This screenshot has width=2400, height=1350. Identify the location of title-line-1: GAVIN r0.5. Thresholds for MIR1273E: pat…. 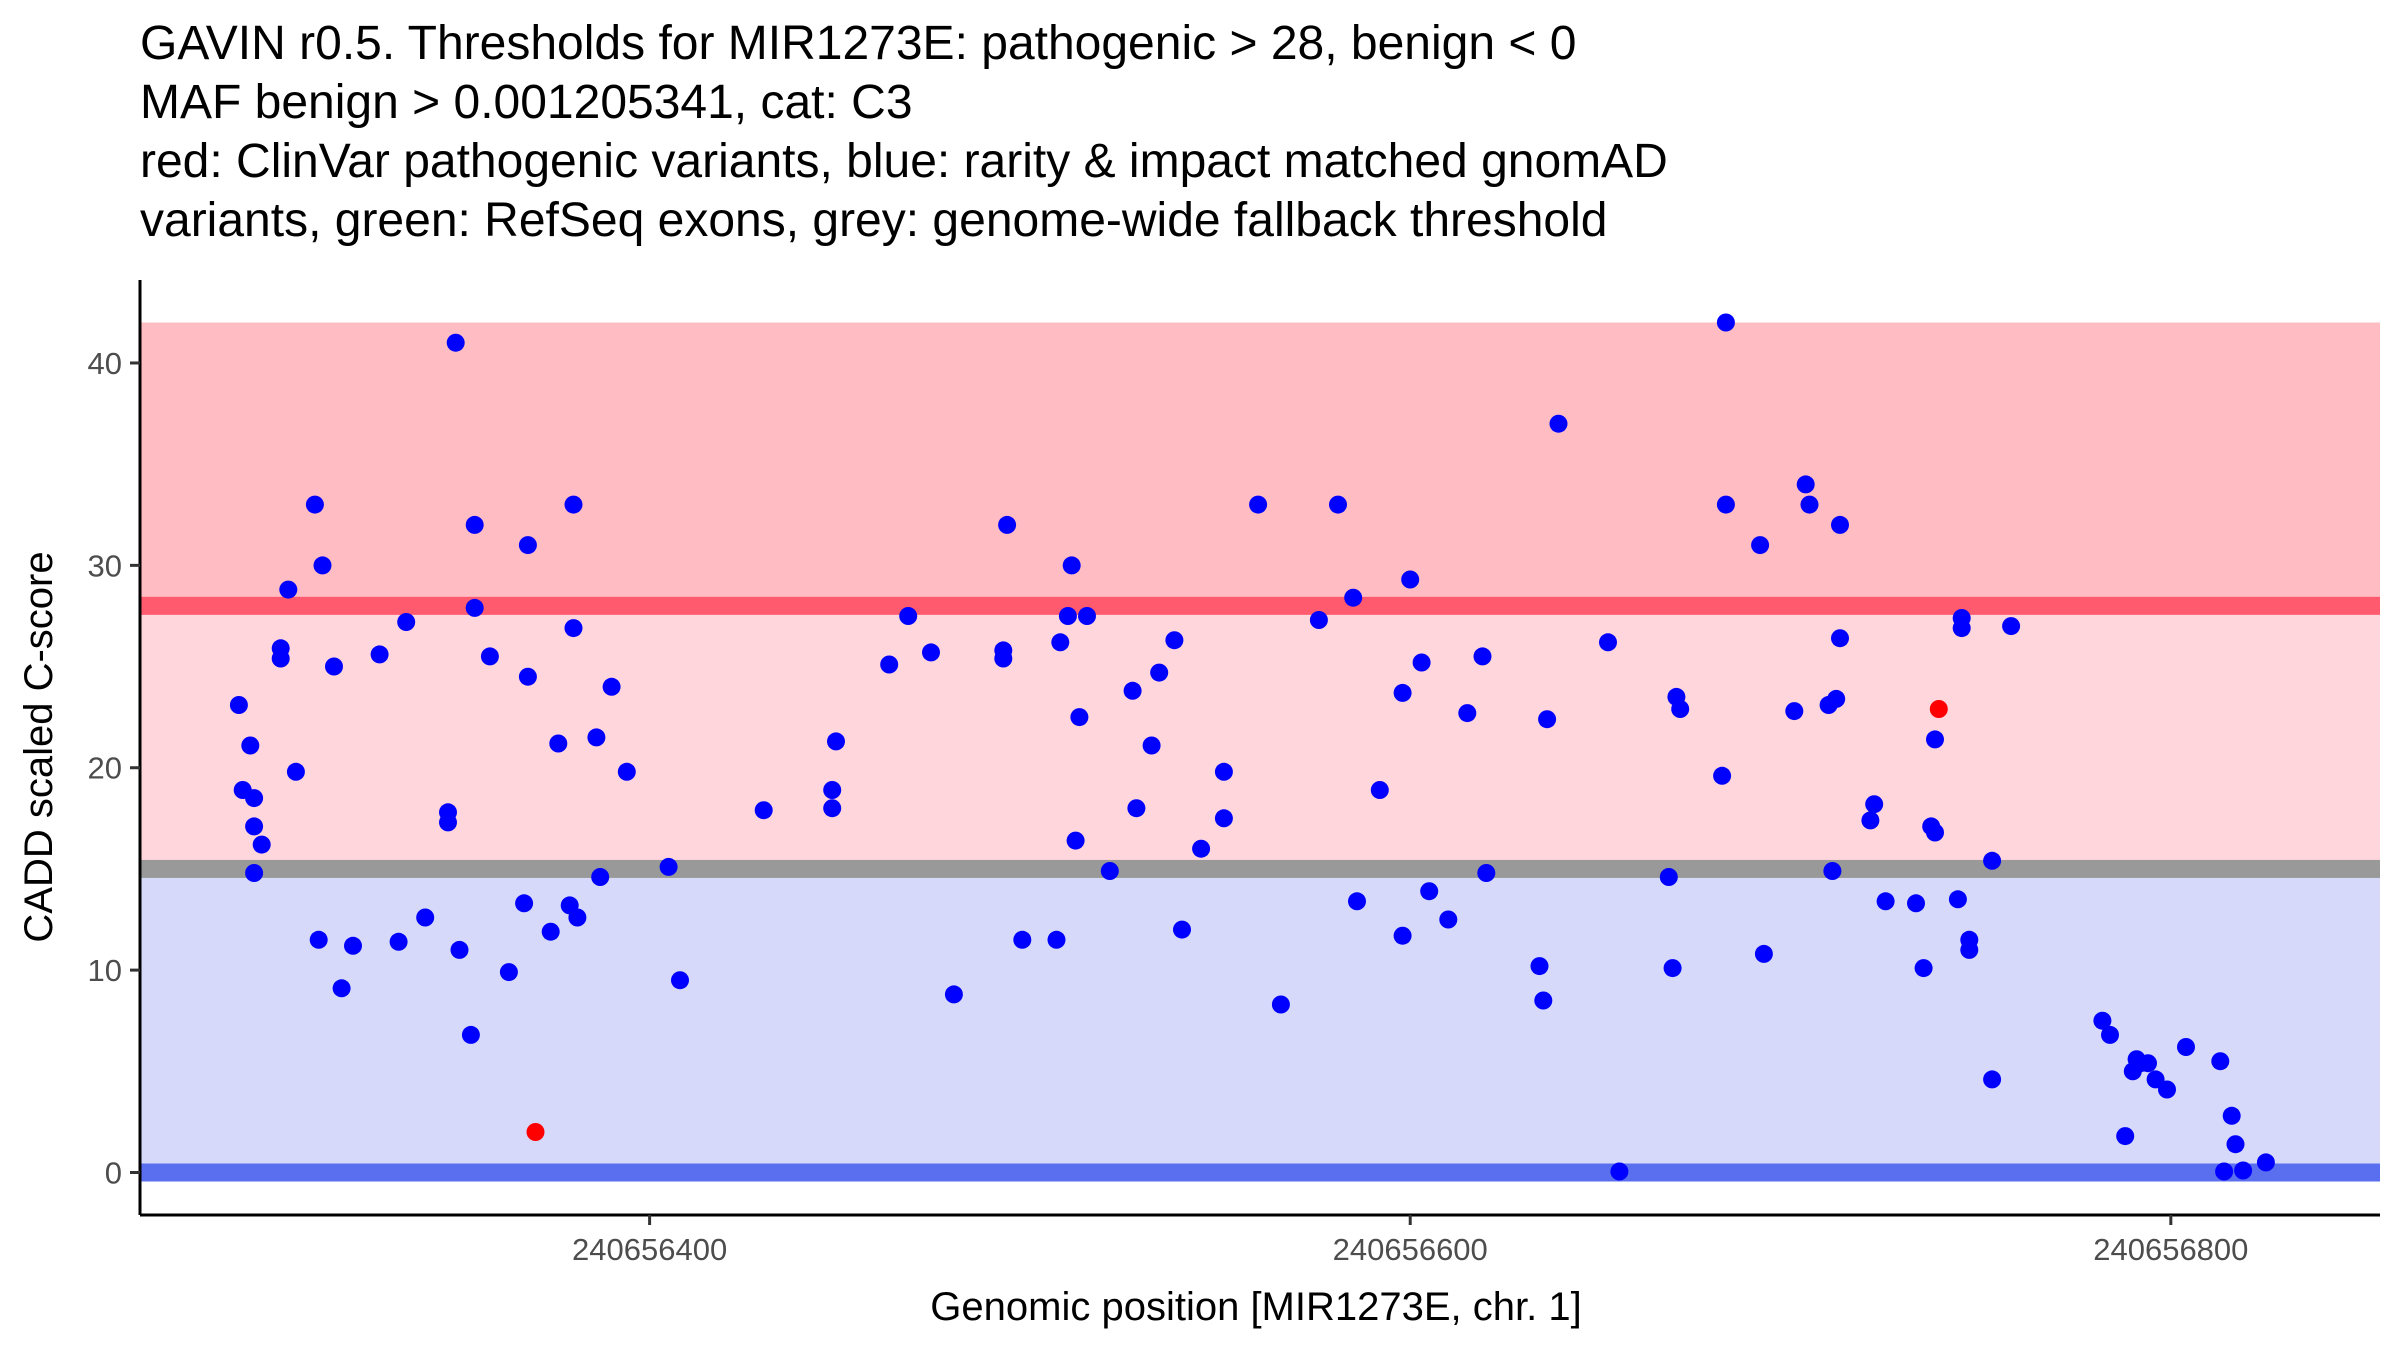
(858, 43).